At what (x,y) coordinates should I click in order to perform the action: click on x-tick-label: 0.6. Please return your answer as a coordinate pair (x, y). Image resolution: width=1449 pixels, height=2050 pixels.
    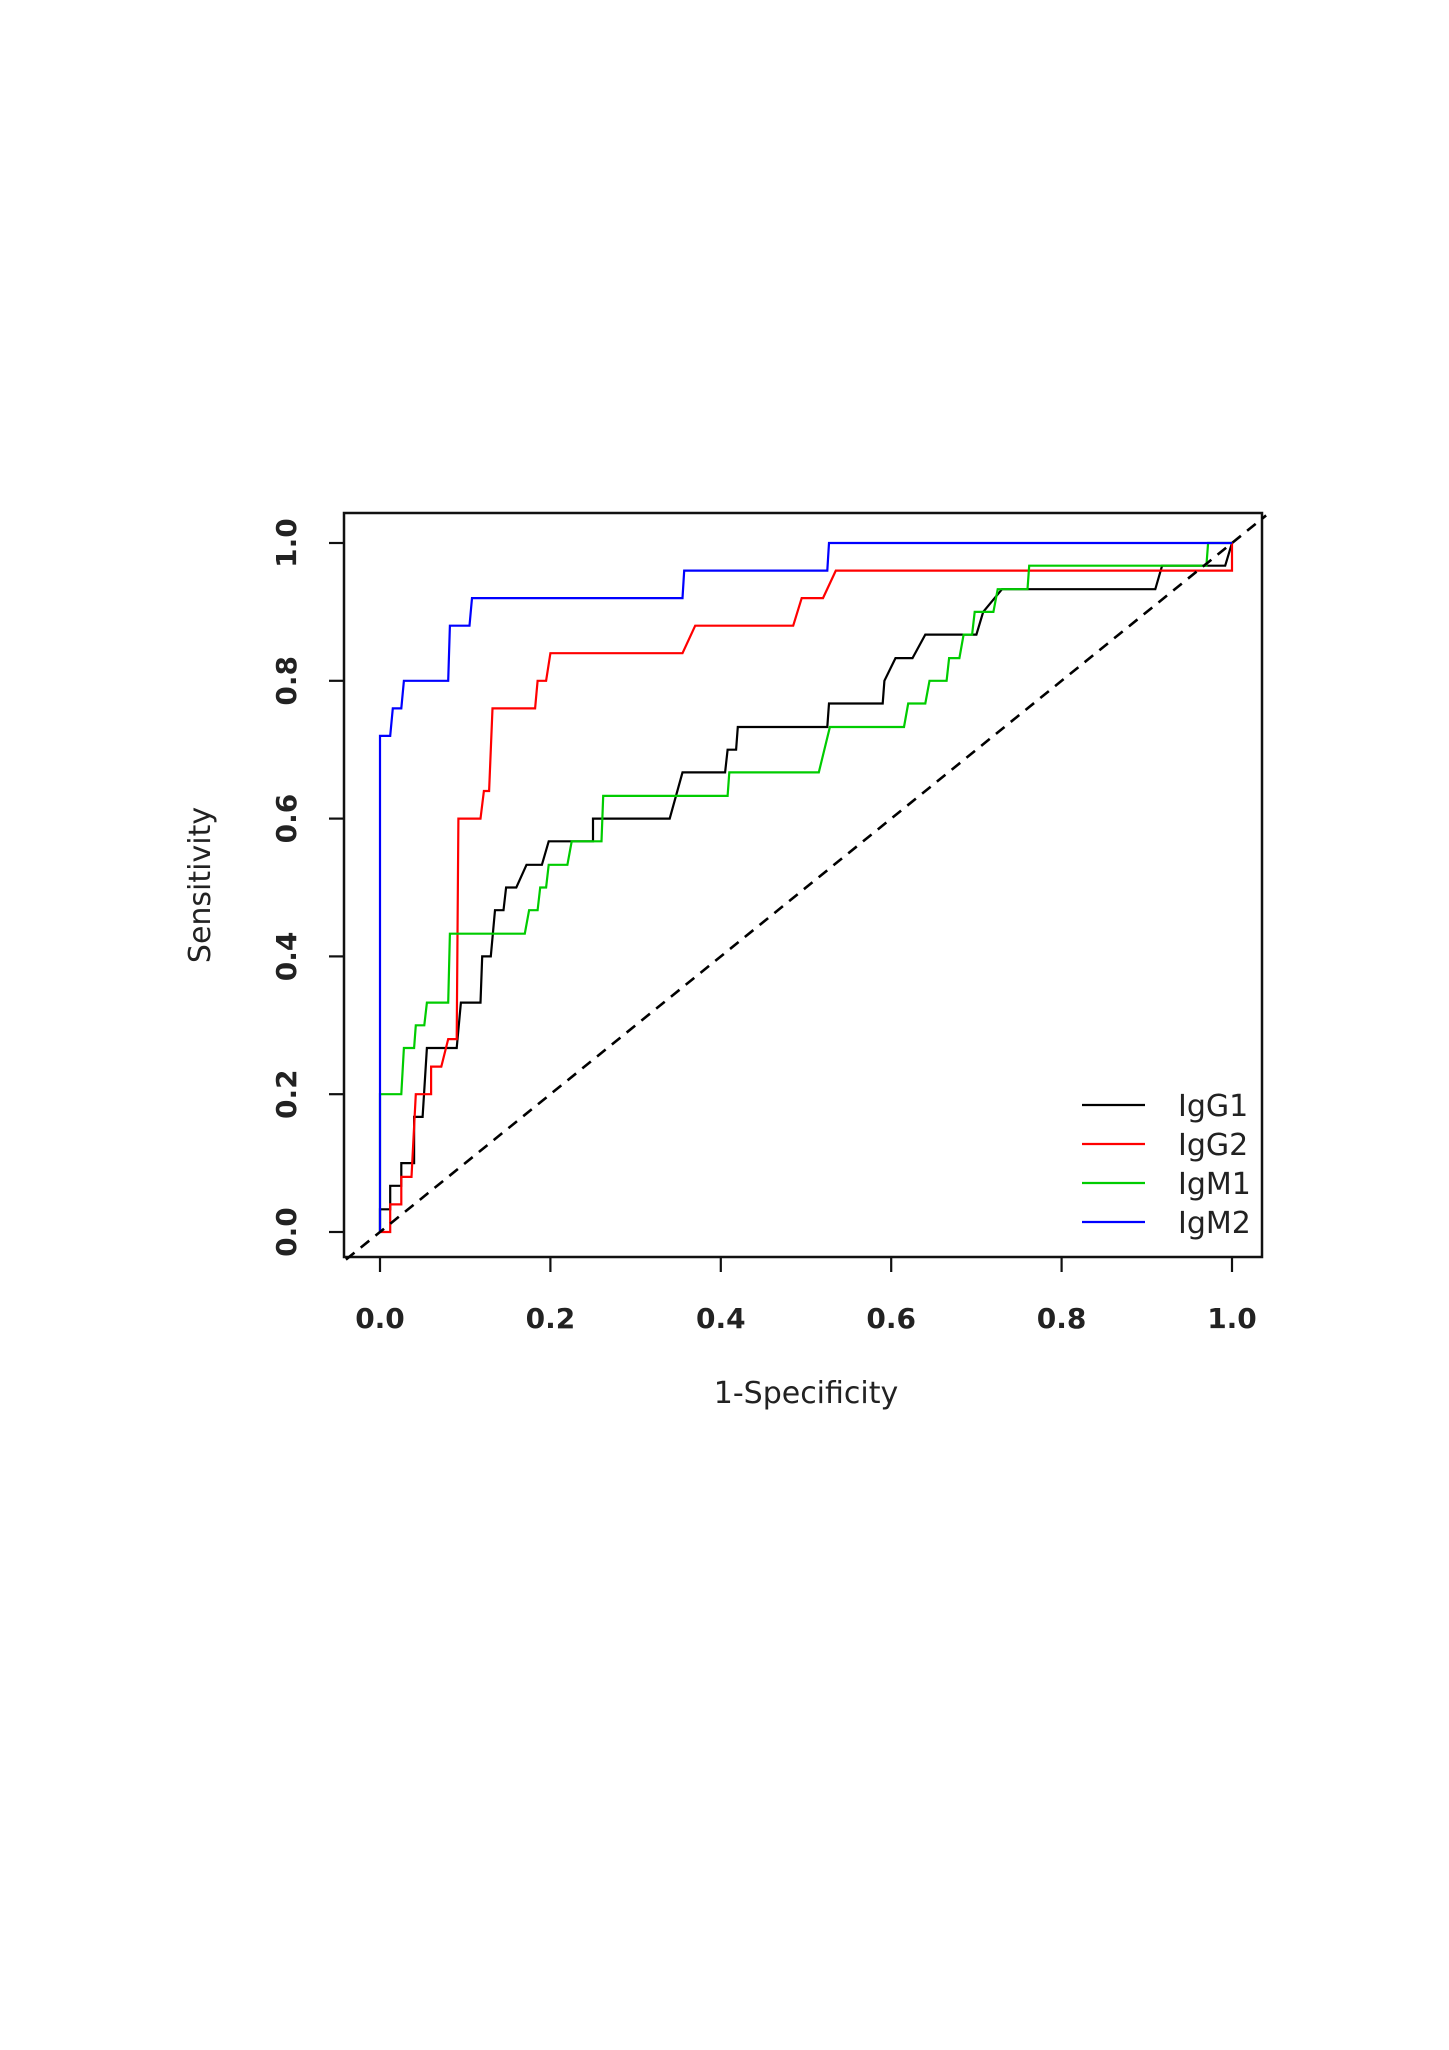
    Looking at the image, I should click on (891, 1318).